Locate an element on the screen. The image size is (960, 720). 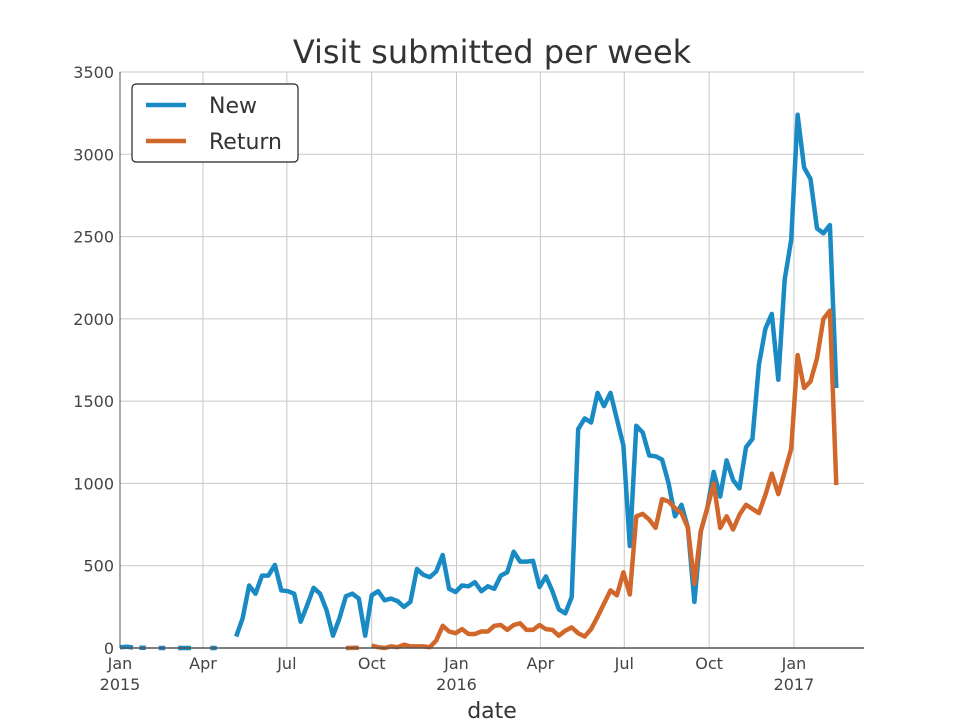
series-line-new is located at coordinates (126, 647).